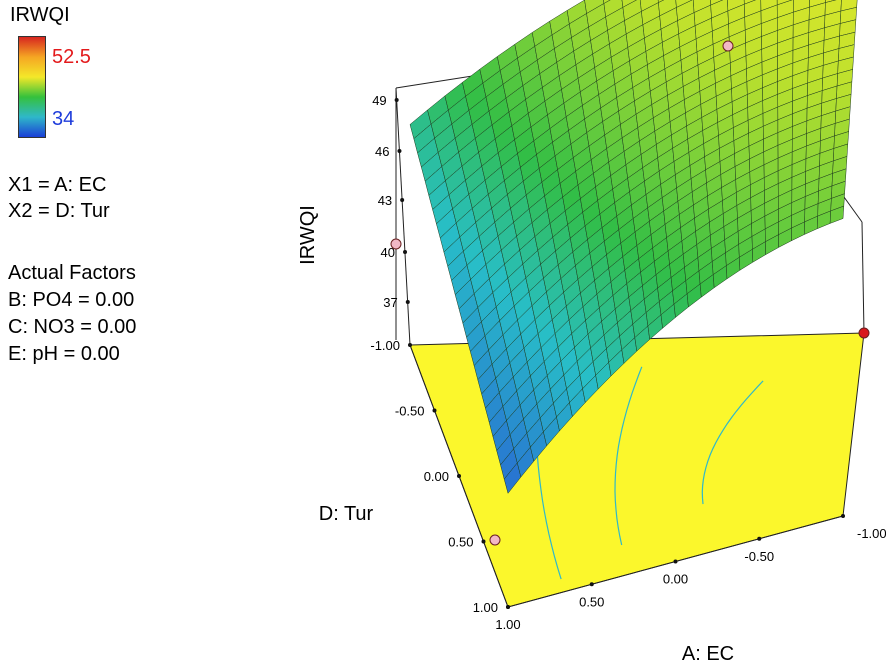  Describe the element at coordinates (403, 216) in the screenshot. I see `frame-left-vertical` at that location.